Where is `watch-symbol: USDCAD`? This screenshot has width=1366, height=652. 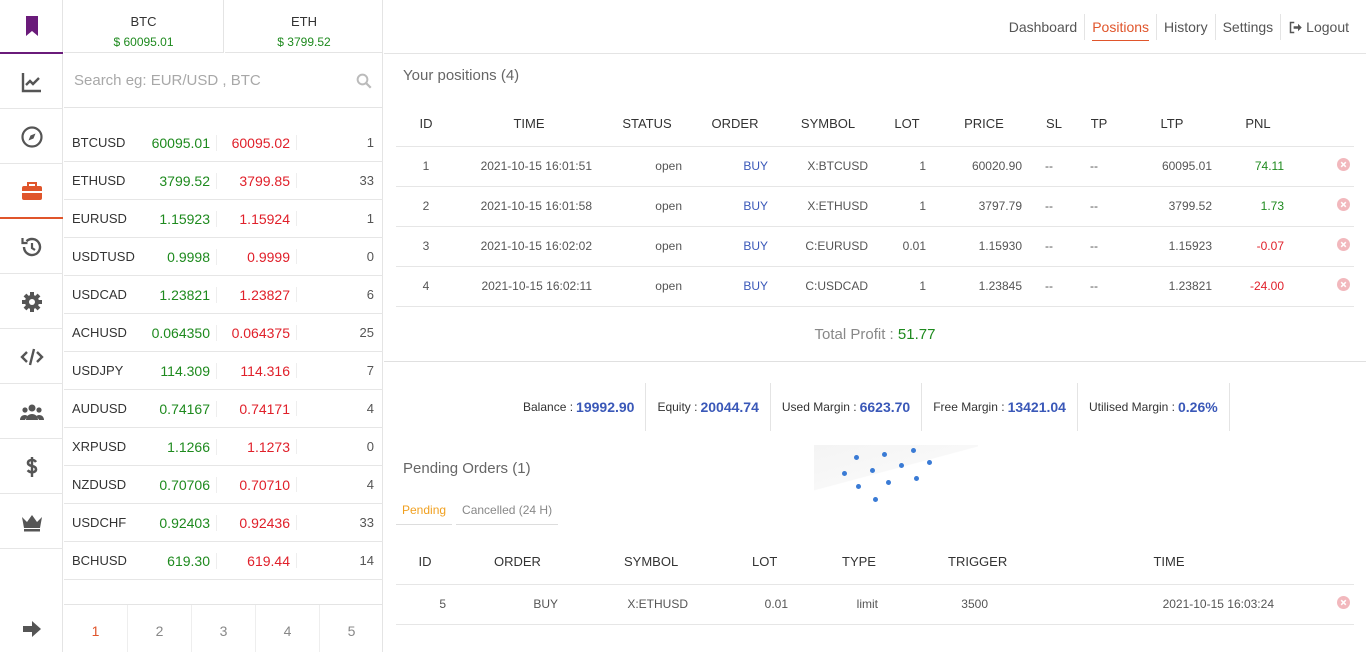
watch-symbol: USDCAD is located at coordinates (99, 294).